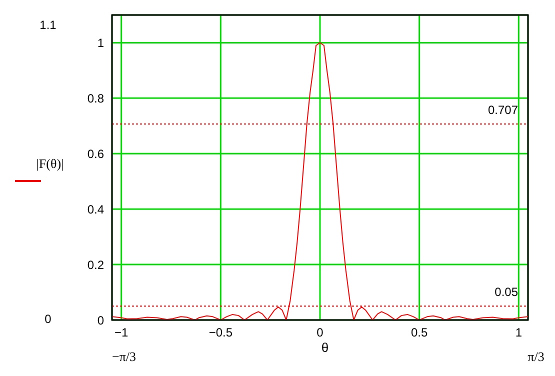 This screenshot has width=555, height=376. I want to click on x-tick-label: −0.5, so click(220, 333).